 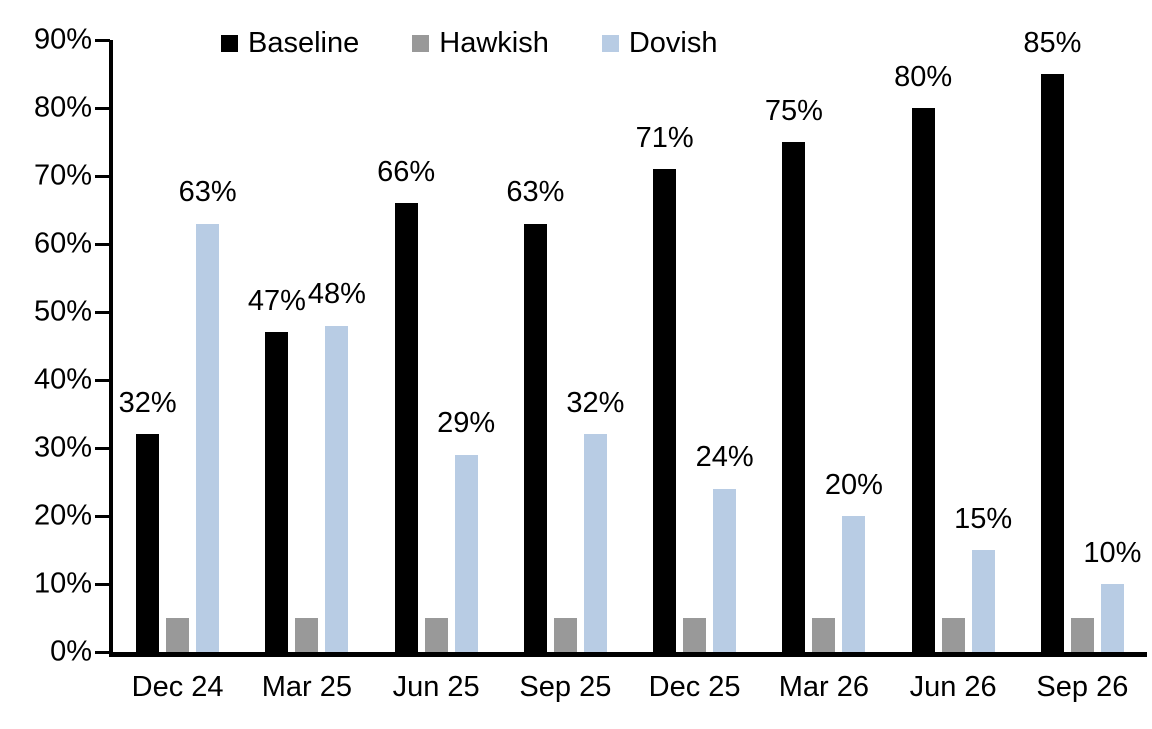 I want to click on data-label-baseline: 85%, so click(x=1052, y=42).